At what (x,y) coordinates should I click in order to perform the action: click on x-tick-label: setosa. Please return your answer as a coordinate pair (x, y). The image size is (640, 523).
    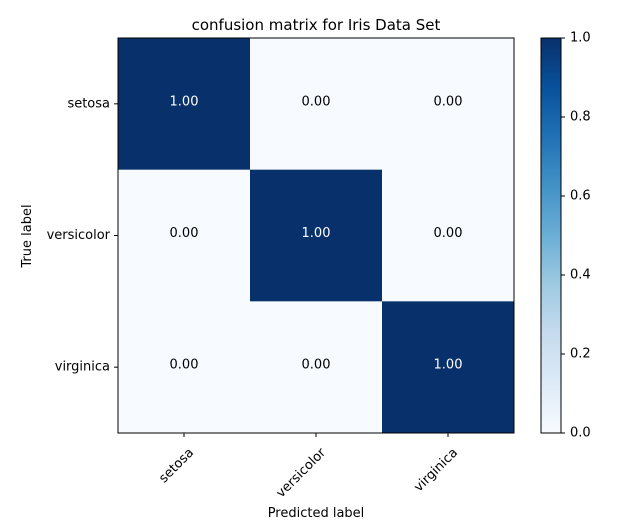
    Looking at the image, I should click on (176, 465).